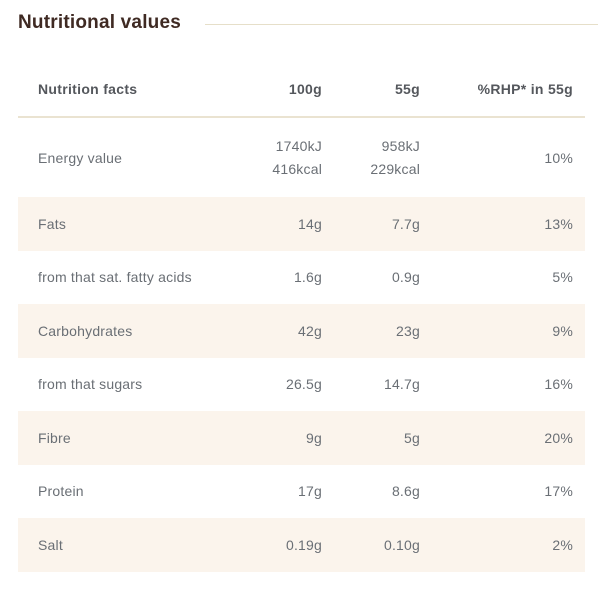 This screenshot has width=602, height=589. Describe the element at coordinates (307, 277) in the screenshot. I see `value-100g: 1.6g` at that location.